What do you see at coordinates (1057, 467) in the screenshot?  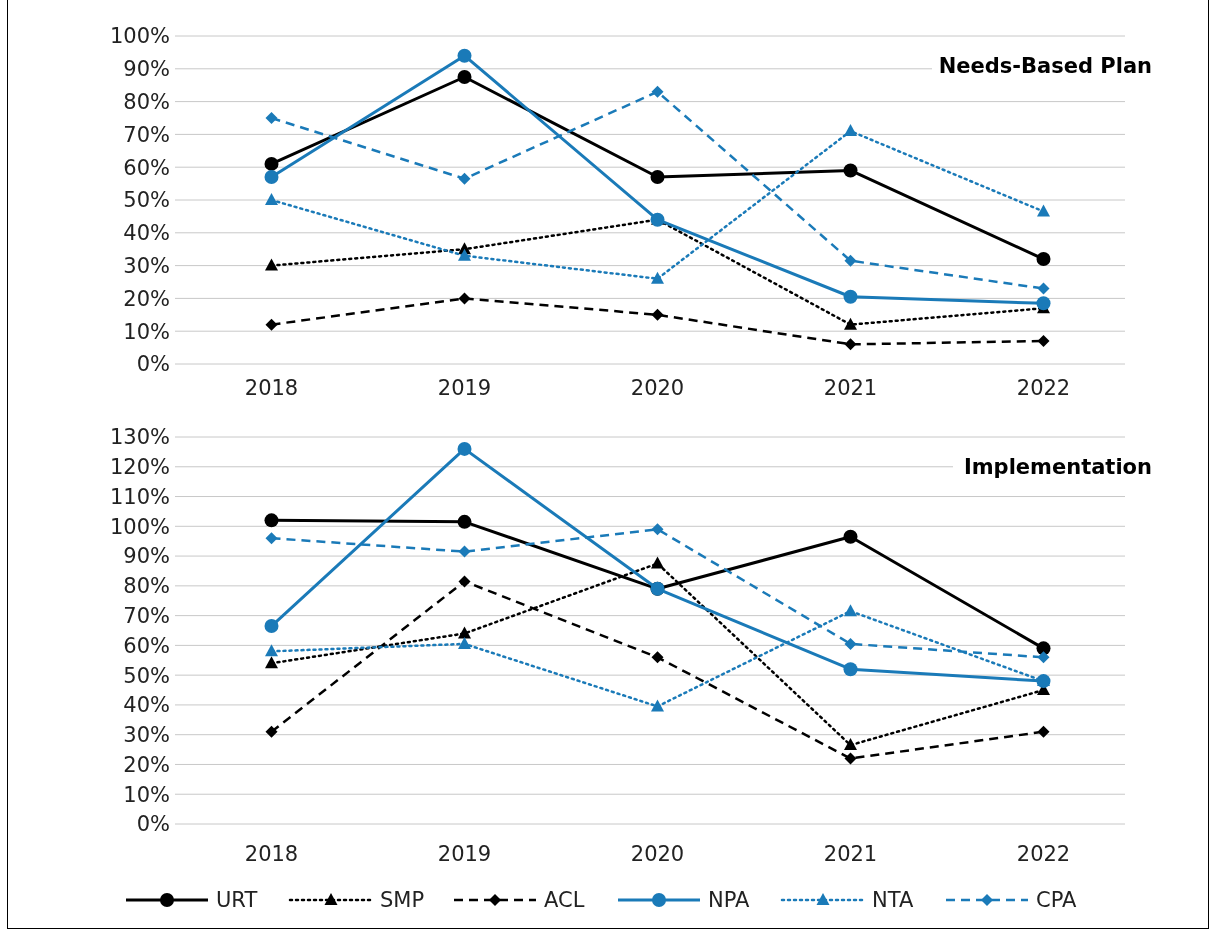 I see `text: Implementation` at bounding box center [1057, 467].